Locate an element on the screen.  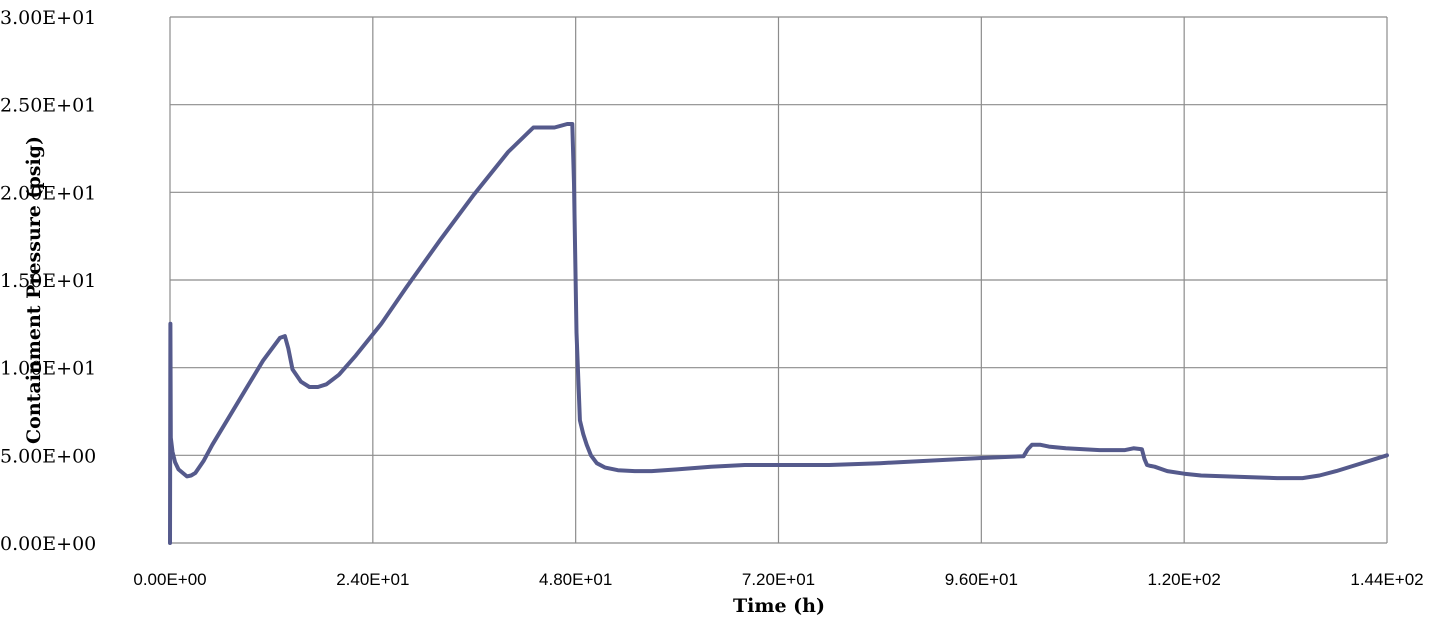
y-tick-label: 1.50E+01 is located at coordinates (48, 281).